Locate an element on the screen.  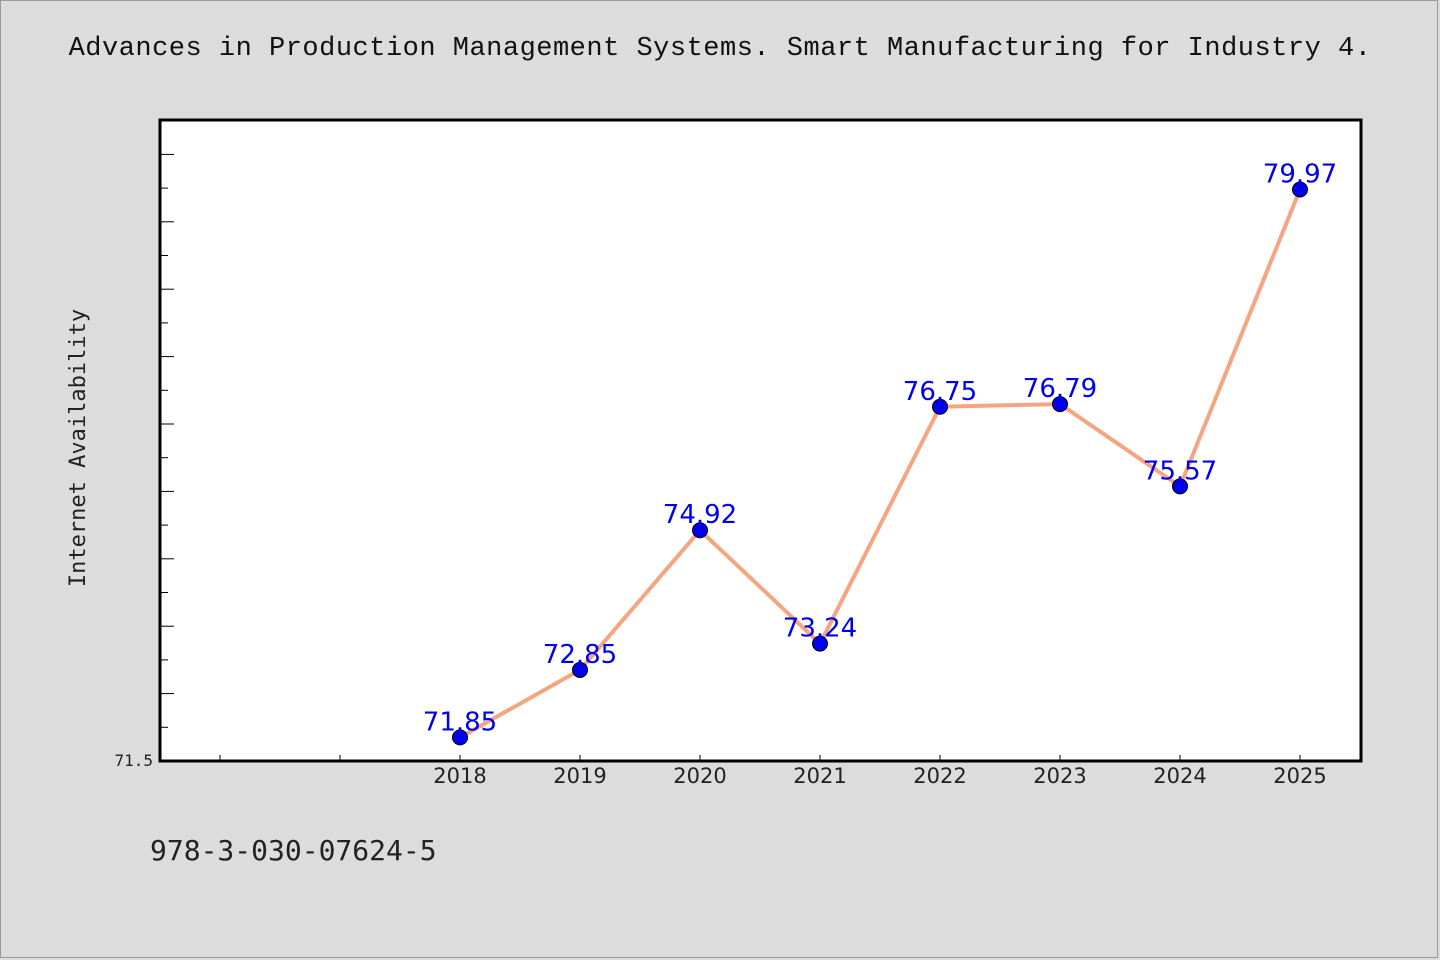
data-label: 76.75 is located at coordinates (940, 392).